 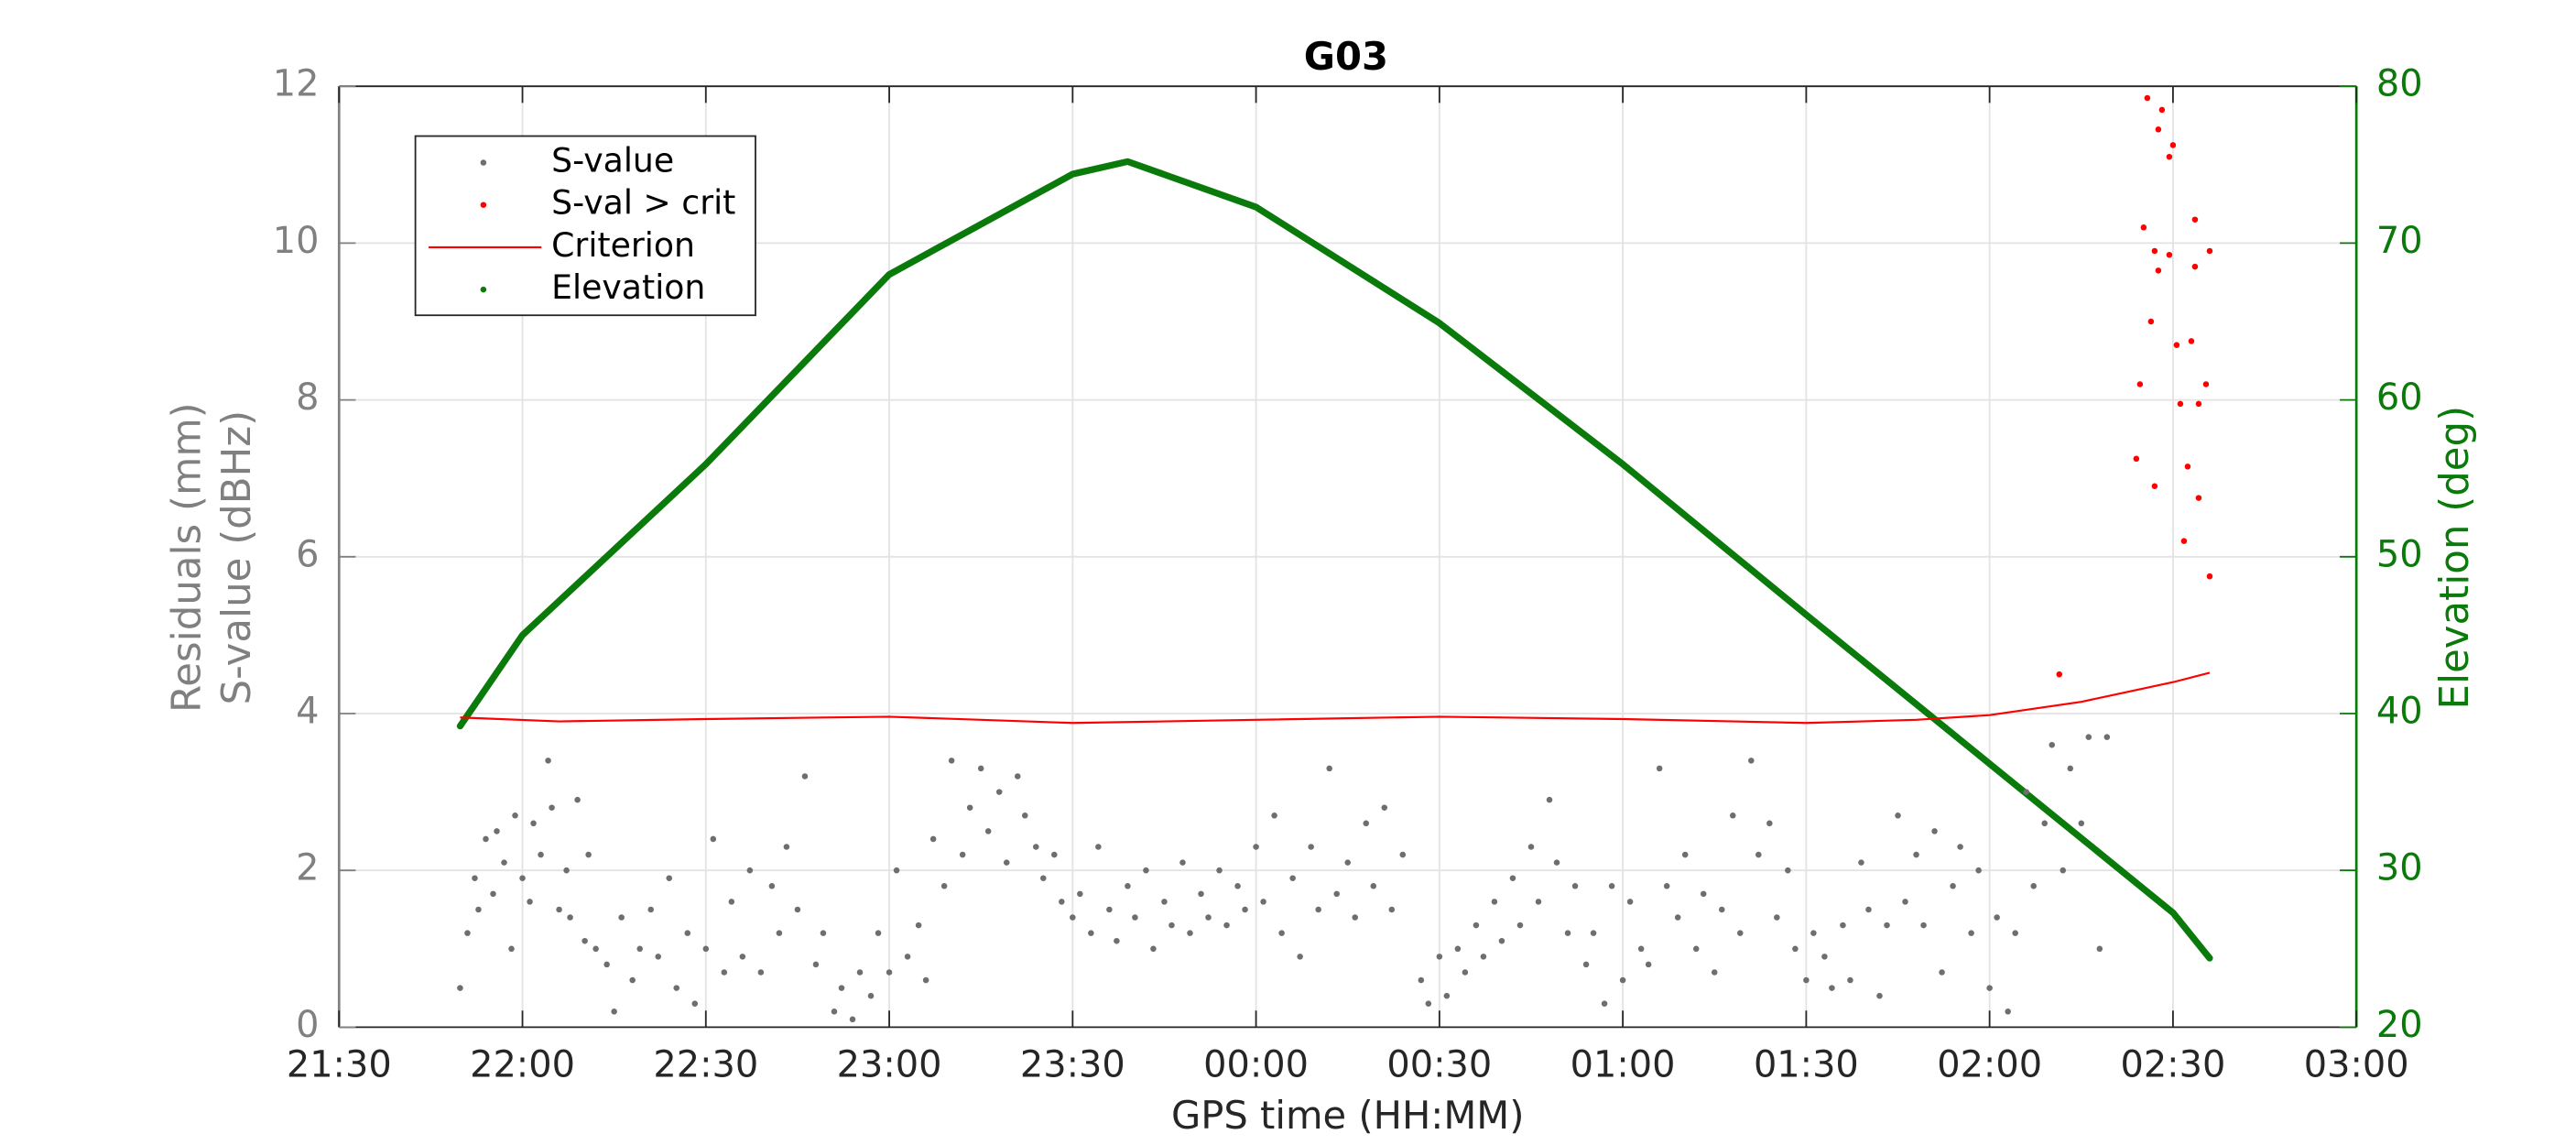 What do you see at coordinates (2399, 398) in the screenshot?
I see `y2-tick-label: 60` at bounding box center [2399, 398].